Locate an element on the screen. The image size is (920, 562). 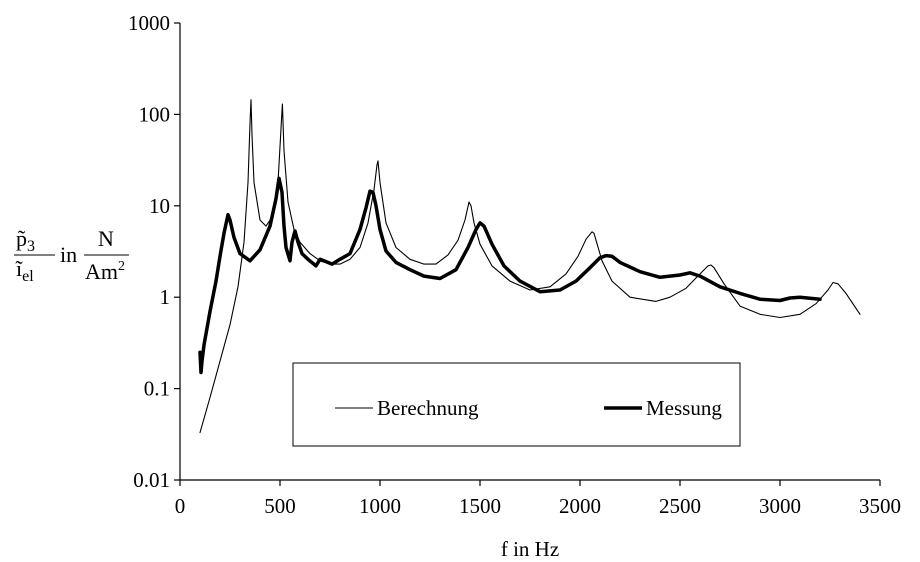
x-tick-label: 1500 is located at coordinates (480, 506).